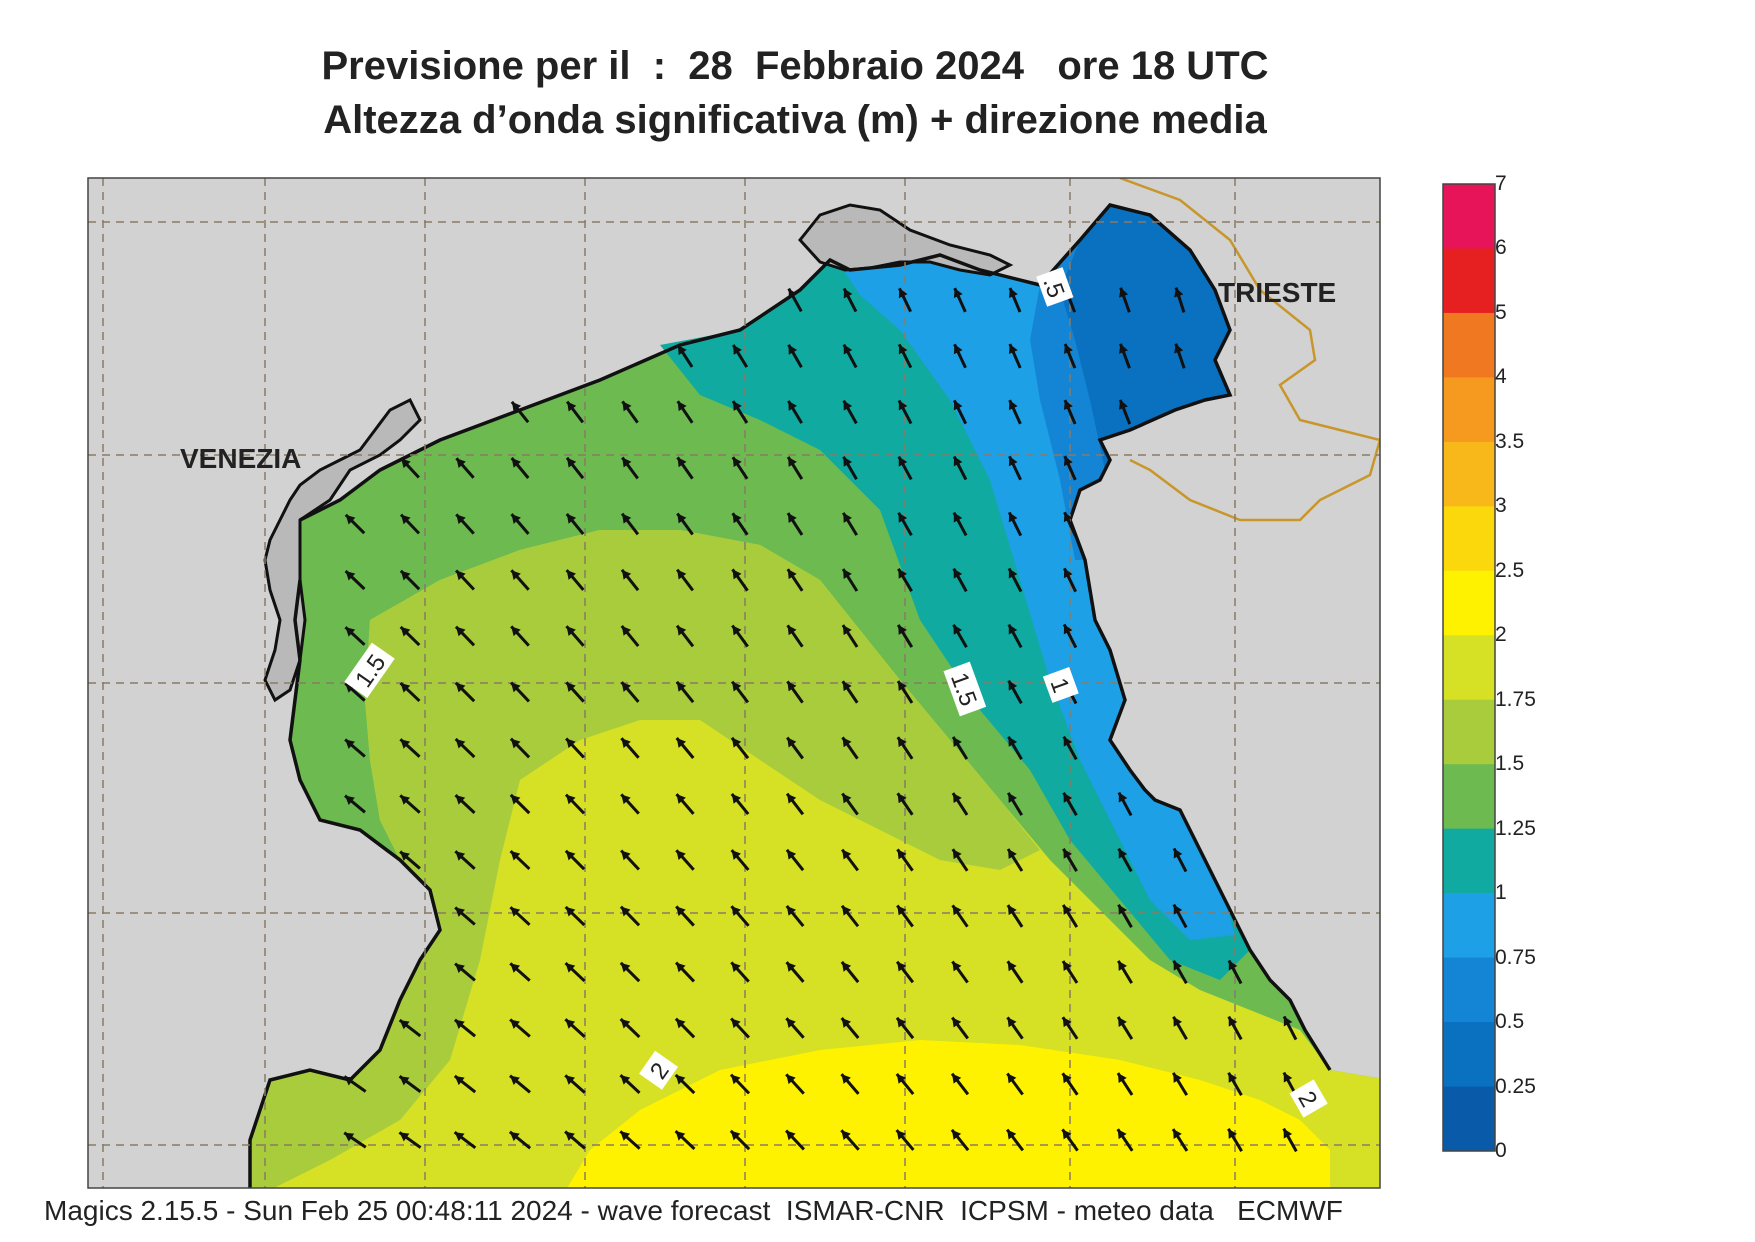 The image size is (1755, 1242). I want to click on colorbar-level-label: 0, so click(1501, 1150).